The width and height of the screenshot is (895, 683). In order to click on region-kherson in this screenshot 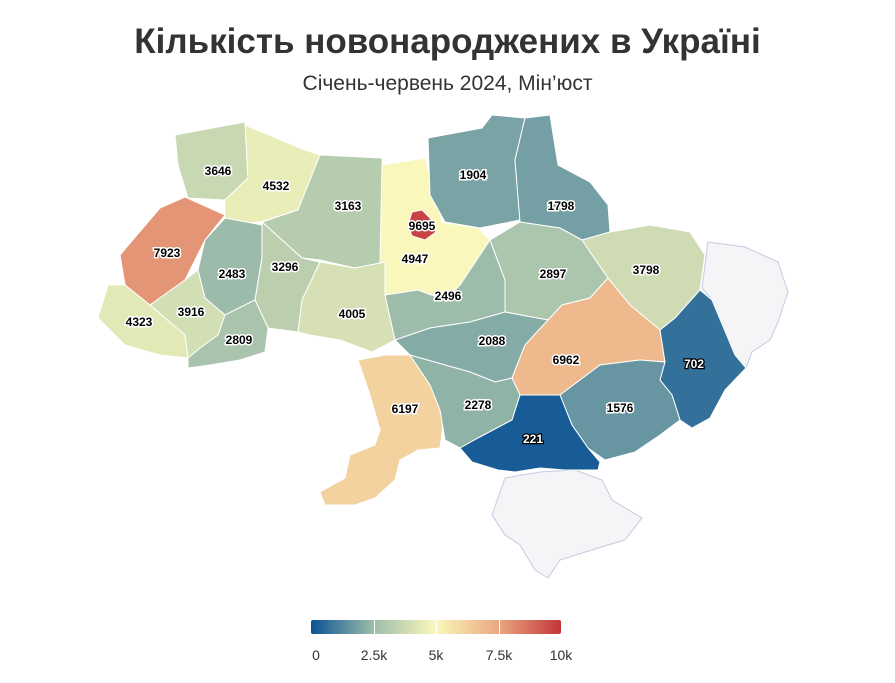, I will do `click(530, 433)`.